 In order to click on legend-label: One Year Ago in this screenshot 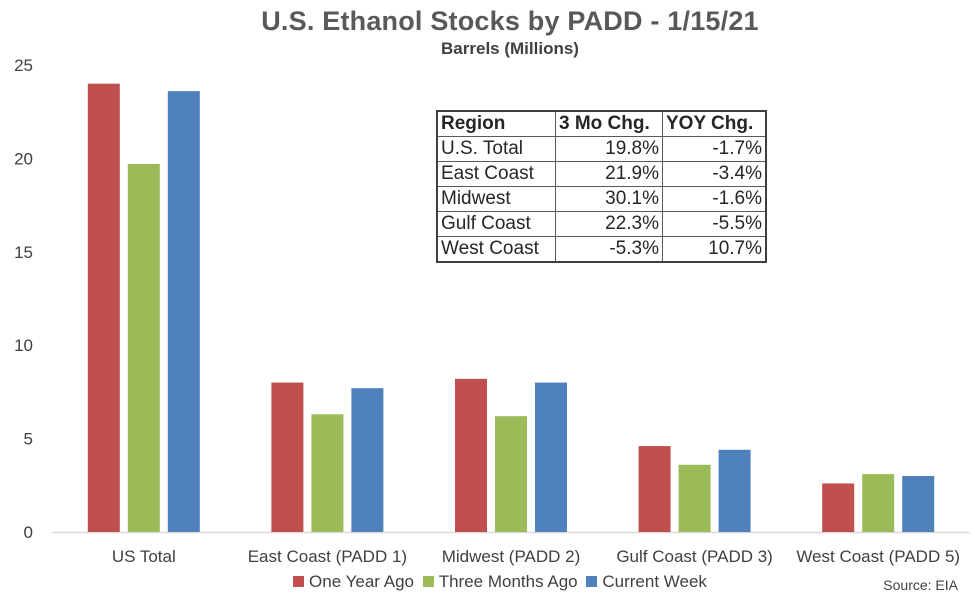, I will do `click(361, 581)`.